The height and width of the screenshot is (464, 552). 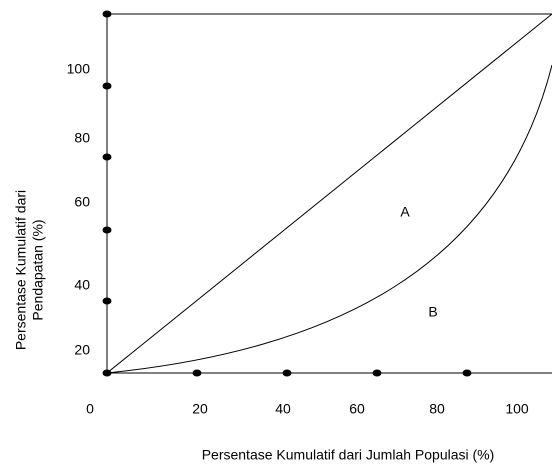 What do you see at coordinates (432, 312) in the screenshot?
I see `region-label: B` at bounding box center [432, 312].